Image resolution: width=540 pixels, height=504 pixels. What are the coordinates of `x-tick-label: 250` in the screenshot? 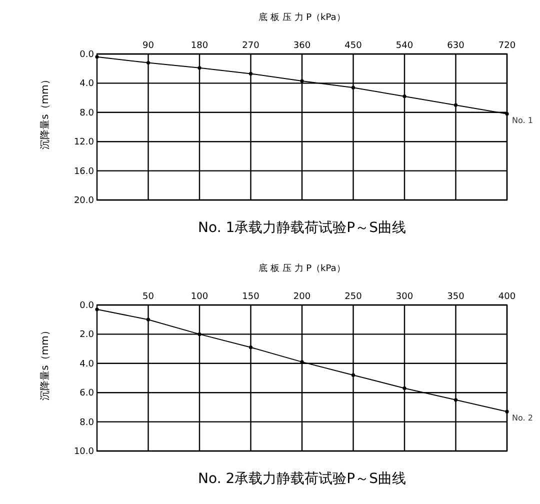 It's located at (353, 297).